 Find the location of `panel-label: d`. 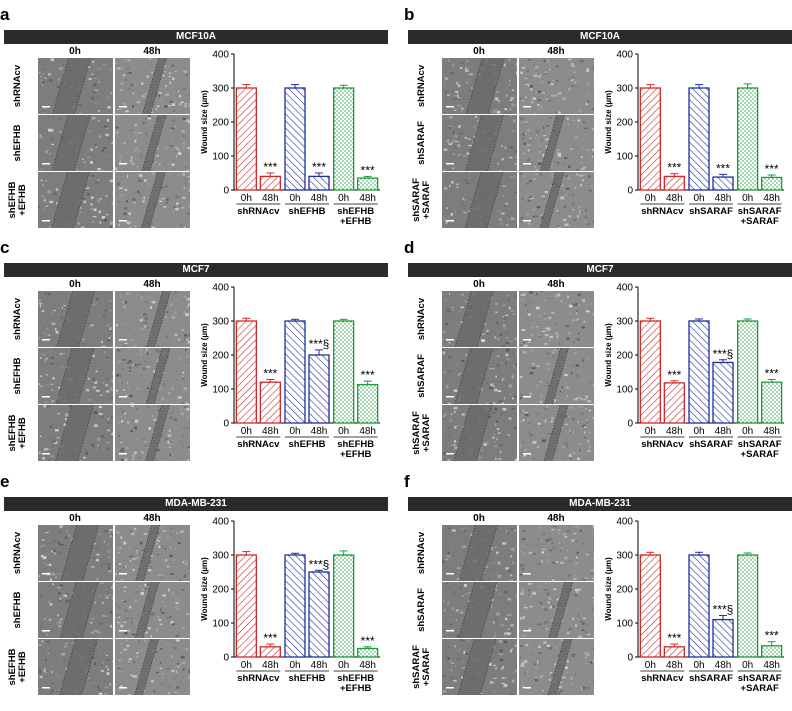

panel-label: d is located at coordinates (409, 247).